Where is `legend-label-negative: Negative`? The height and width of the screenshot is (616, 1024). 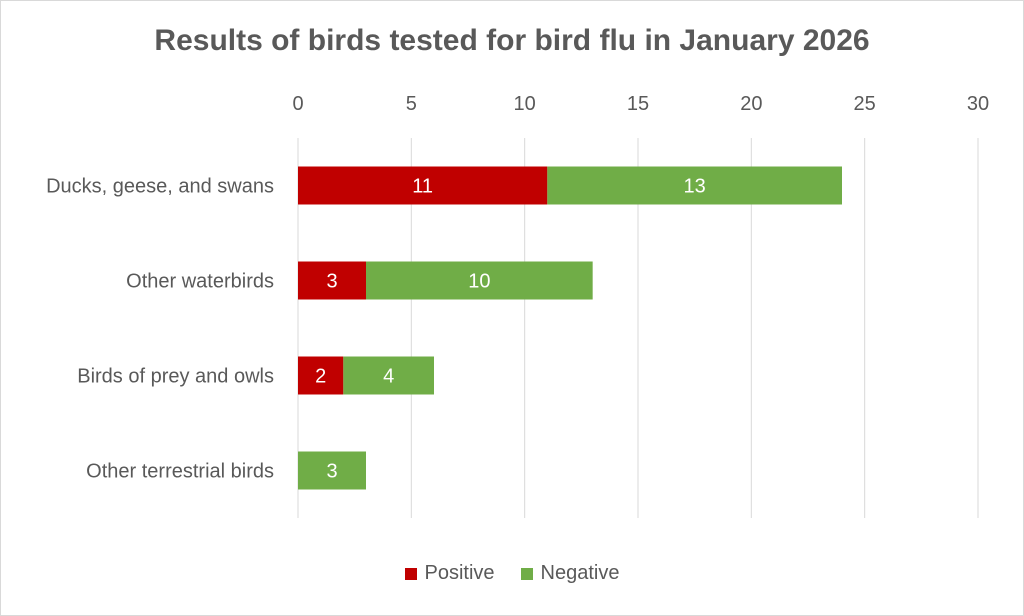 legend-label-negative: Negative is located at coordinates (580, 573).